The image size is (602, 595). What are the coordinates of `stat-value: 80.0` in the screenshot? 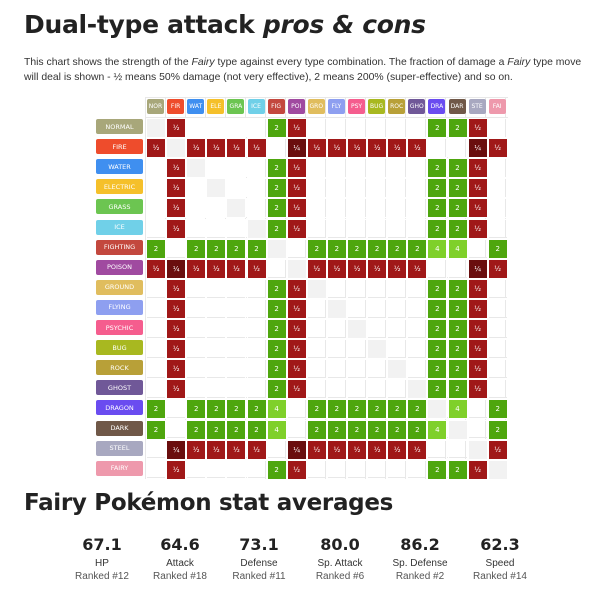 It's located at (340, 544).